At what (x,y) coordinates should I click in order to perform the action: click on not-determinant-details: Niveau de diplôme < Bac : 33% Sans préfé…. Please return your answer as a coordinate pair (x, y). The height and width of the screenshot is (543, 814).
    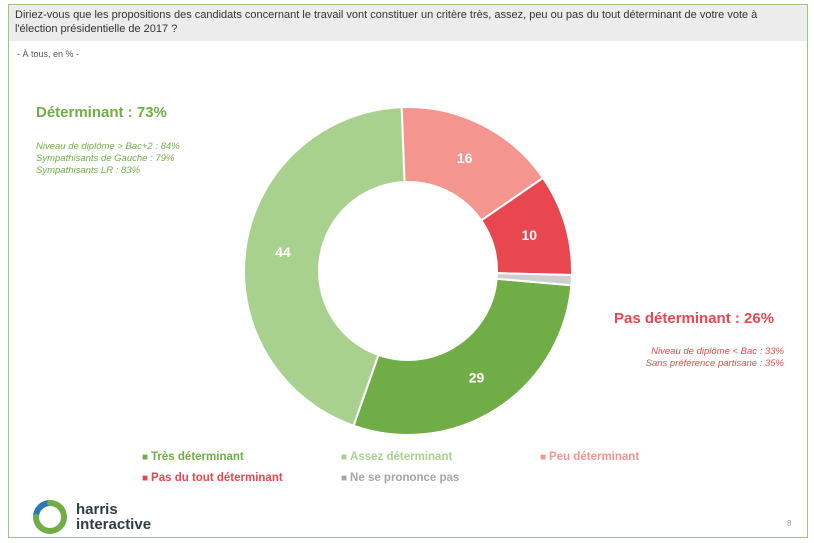
    Looking at the image, I should click on (693, 358).